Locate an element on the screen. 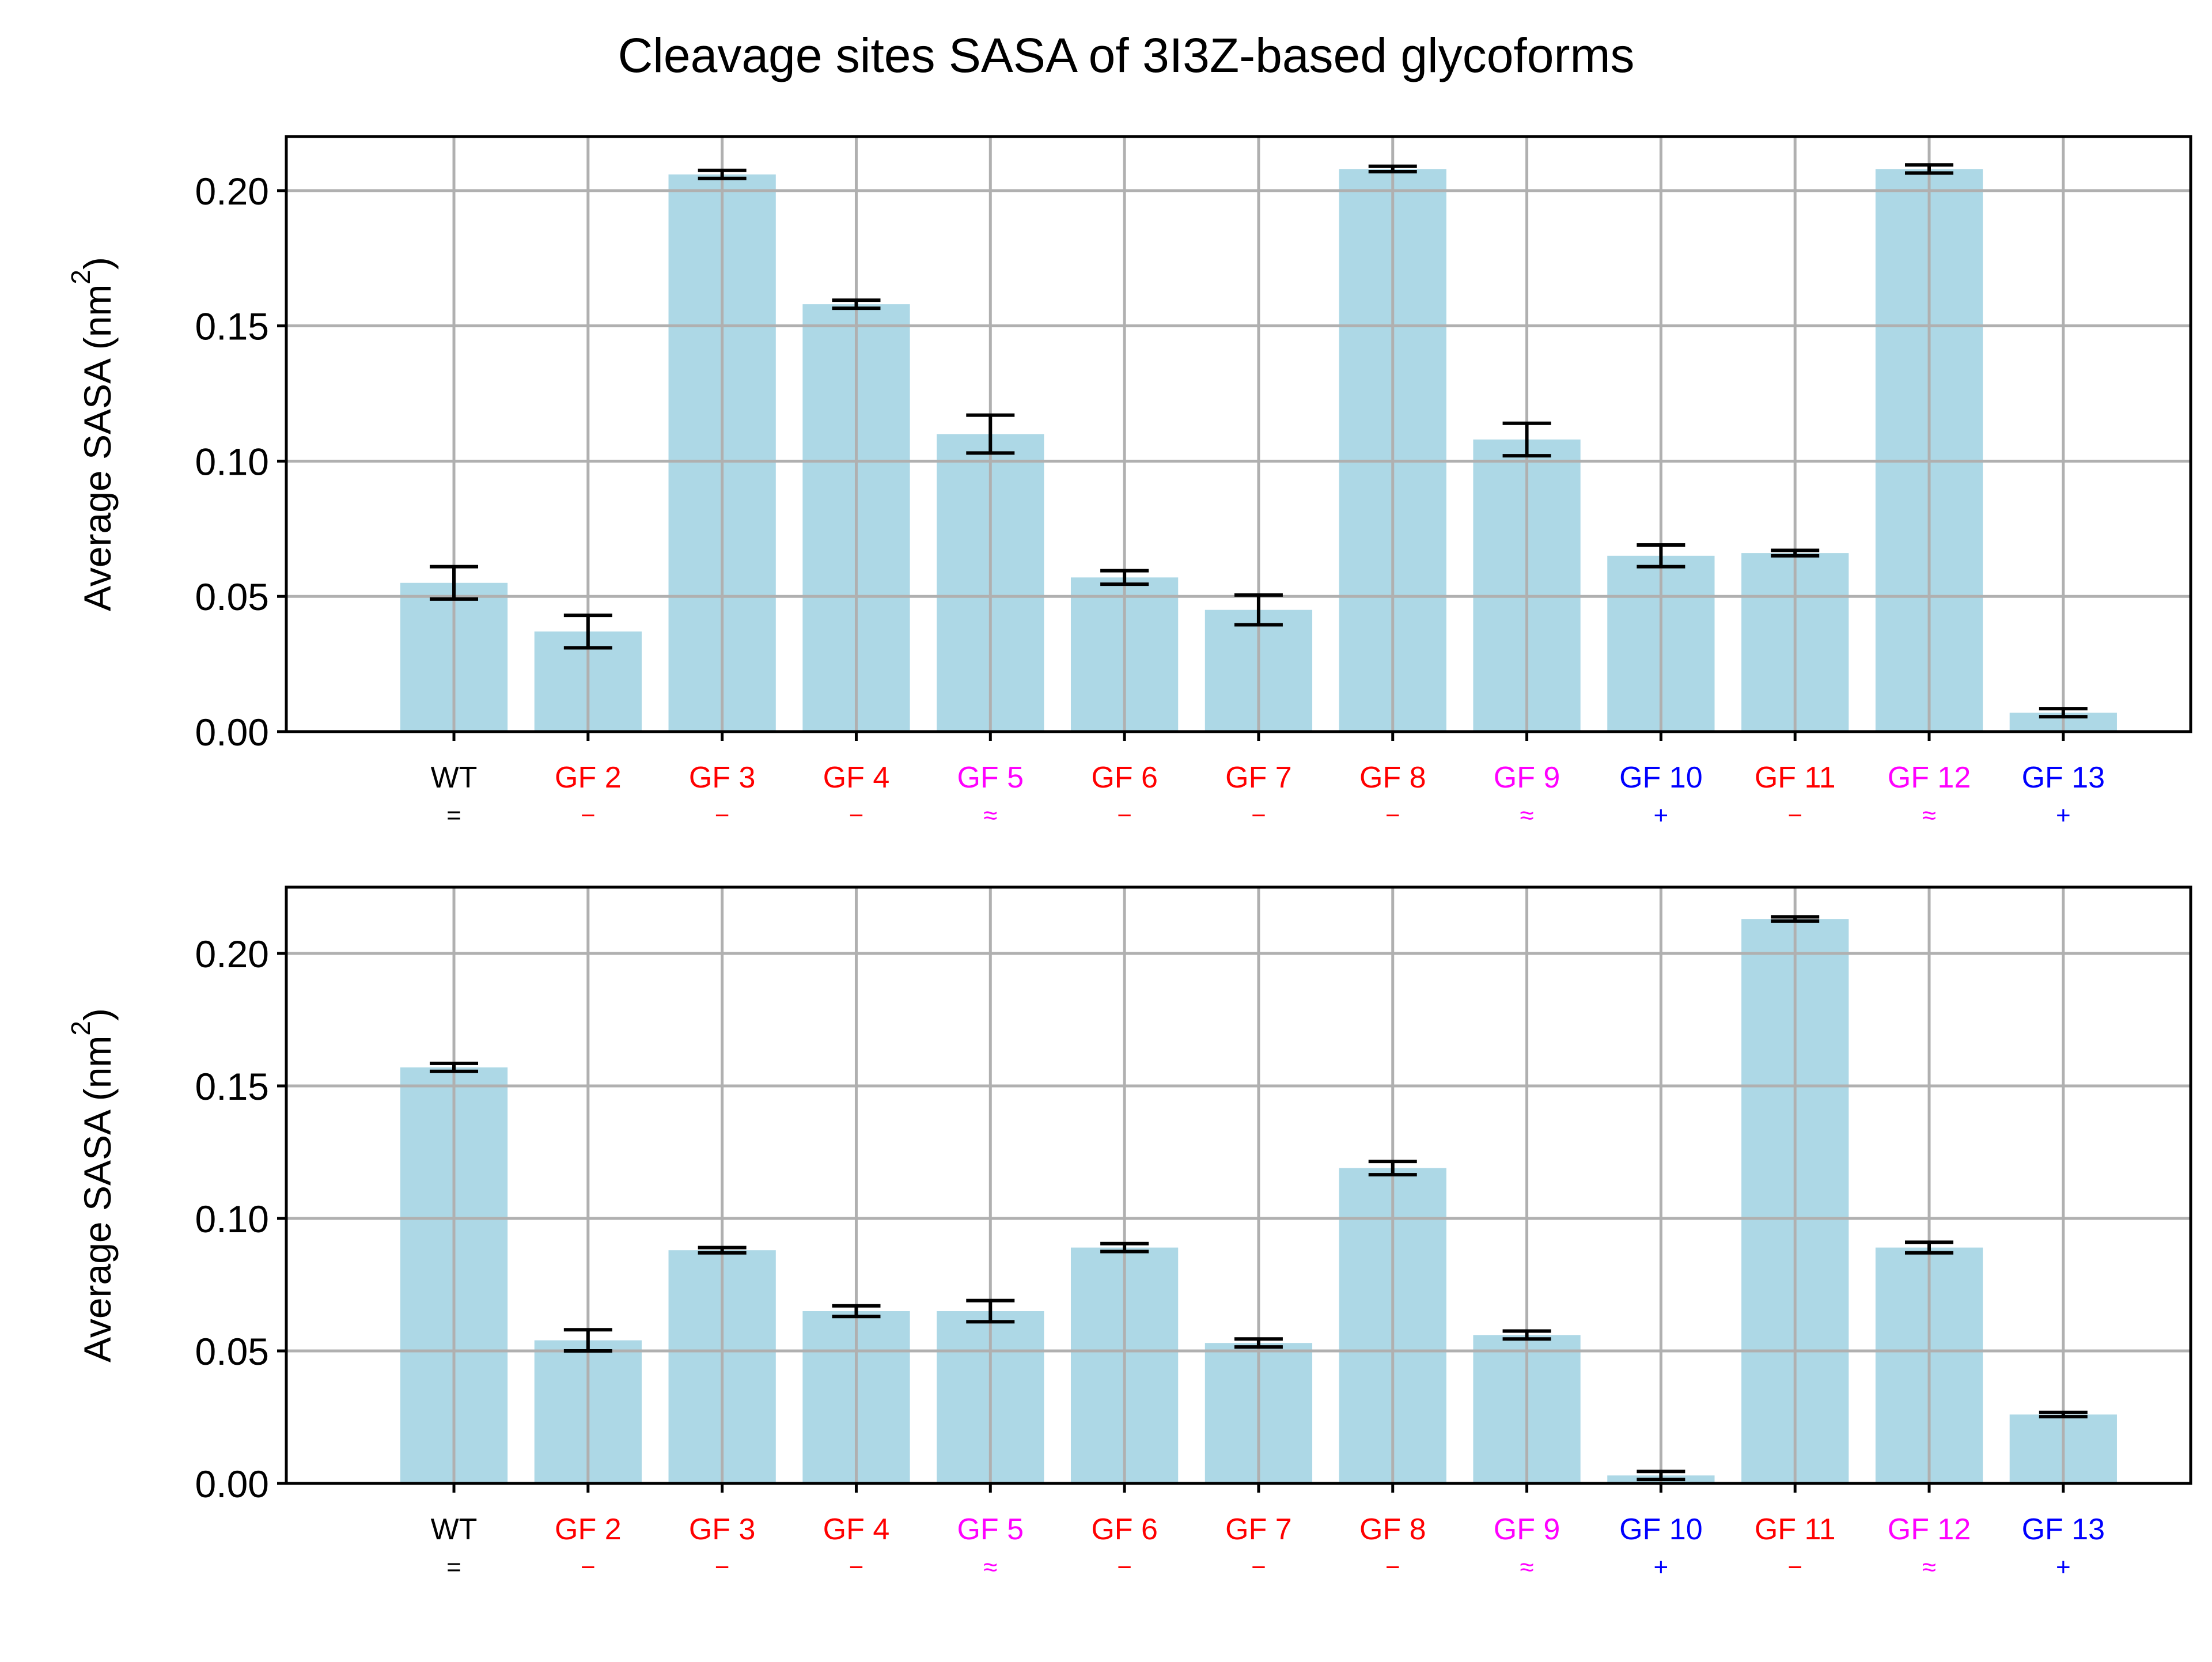 The height and width of the screenshot is (1662, 2212). x-tick-label: GF 10 is located at coordinates (1661, 1529).